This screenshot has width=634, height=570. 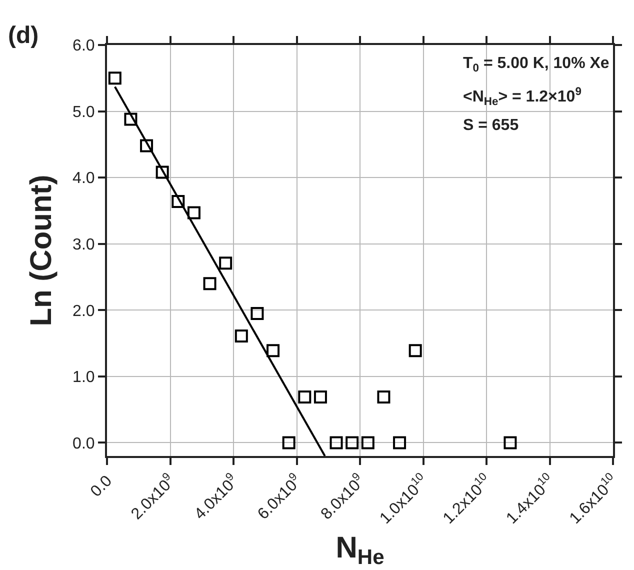 What do you see at coordinates (83, 245) in the screenshot?
I see `y-tick-label: 3.0` at bounding box center [83, 245].